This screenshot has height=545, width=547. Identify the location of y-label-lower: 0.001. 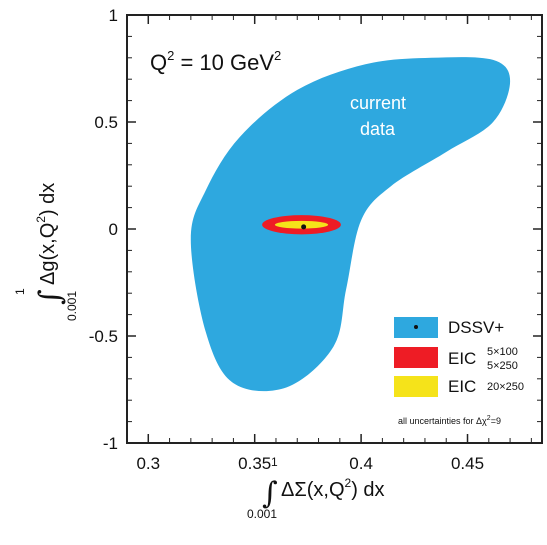
(72, 306).